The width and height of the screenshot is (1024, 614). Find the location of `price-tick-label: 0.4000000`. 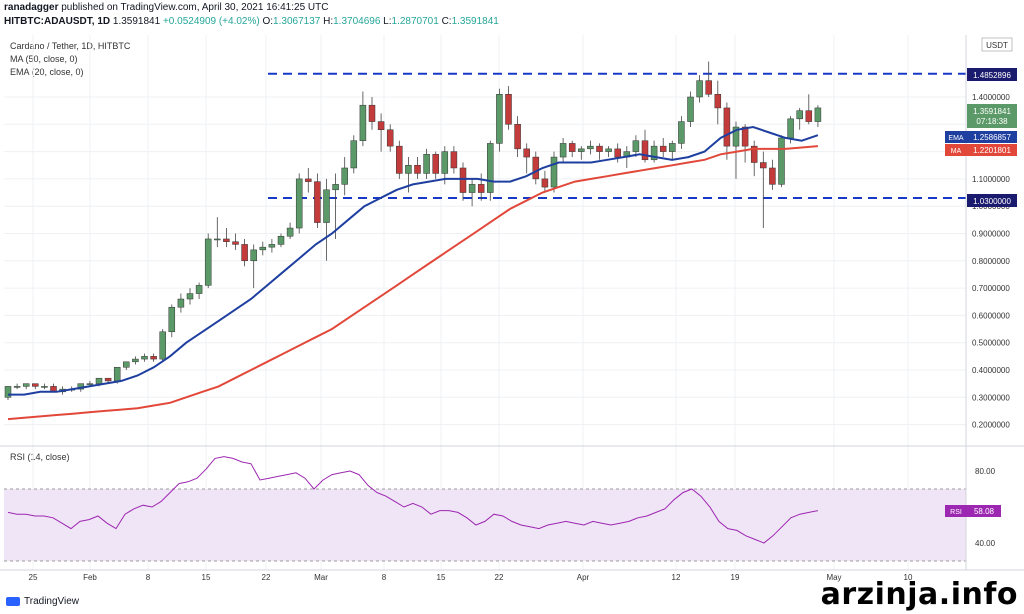

price-tick-label: 0.4000000 is located at coordinates (991, 370).